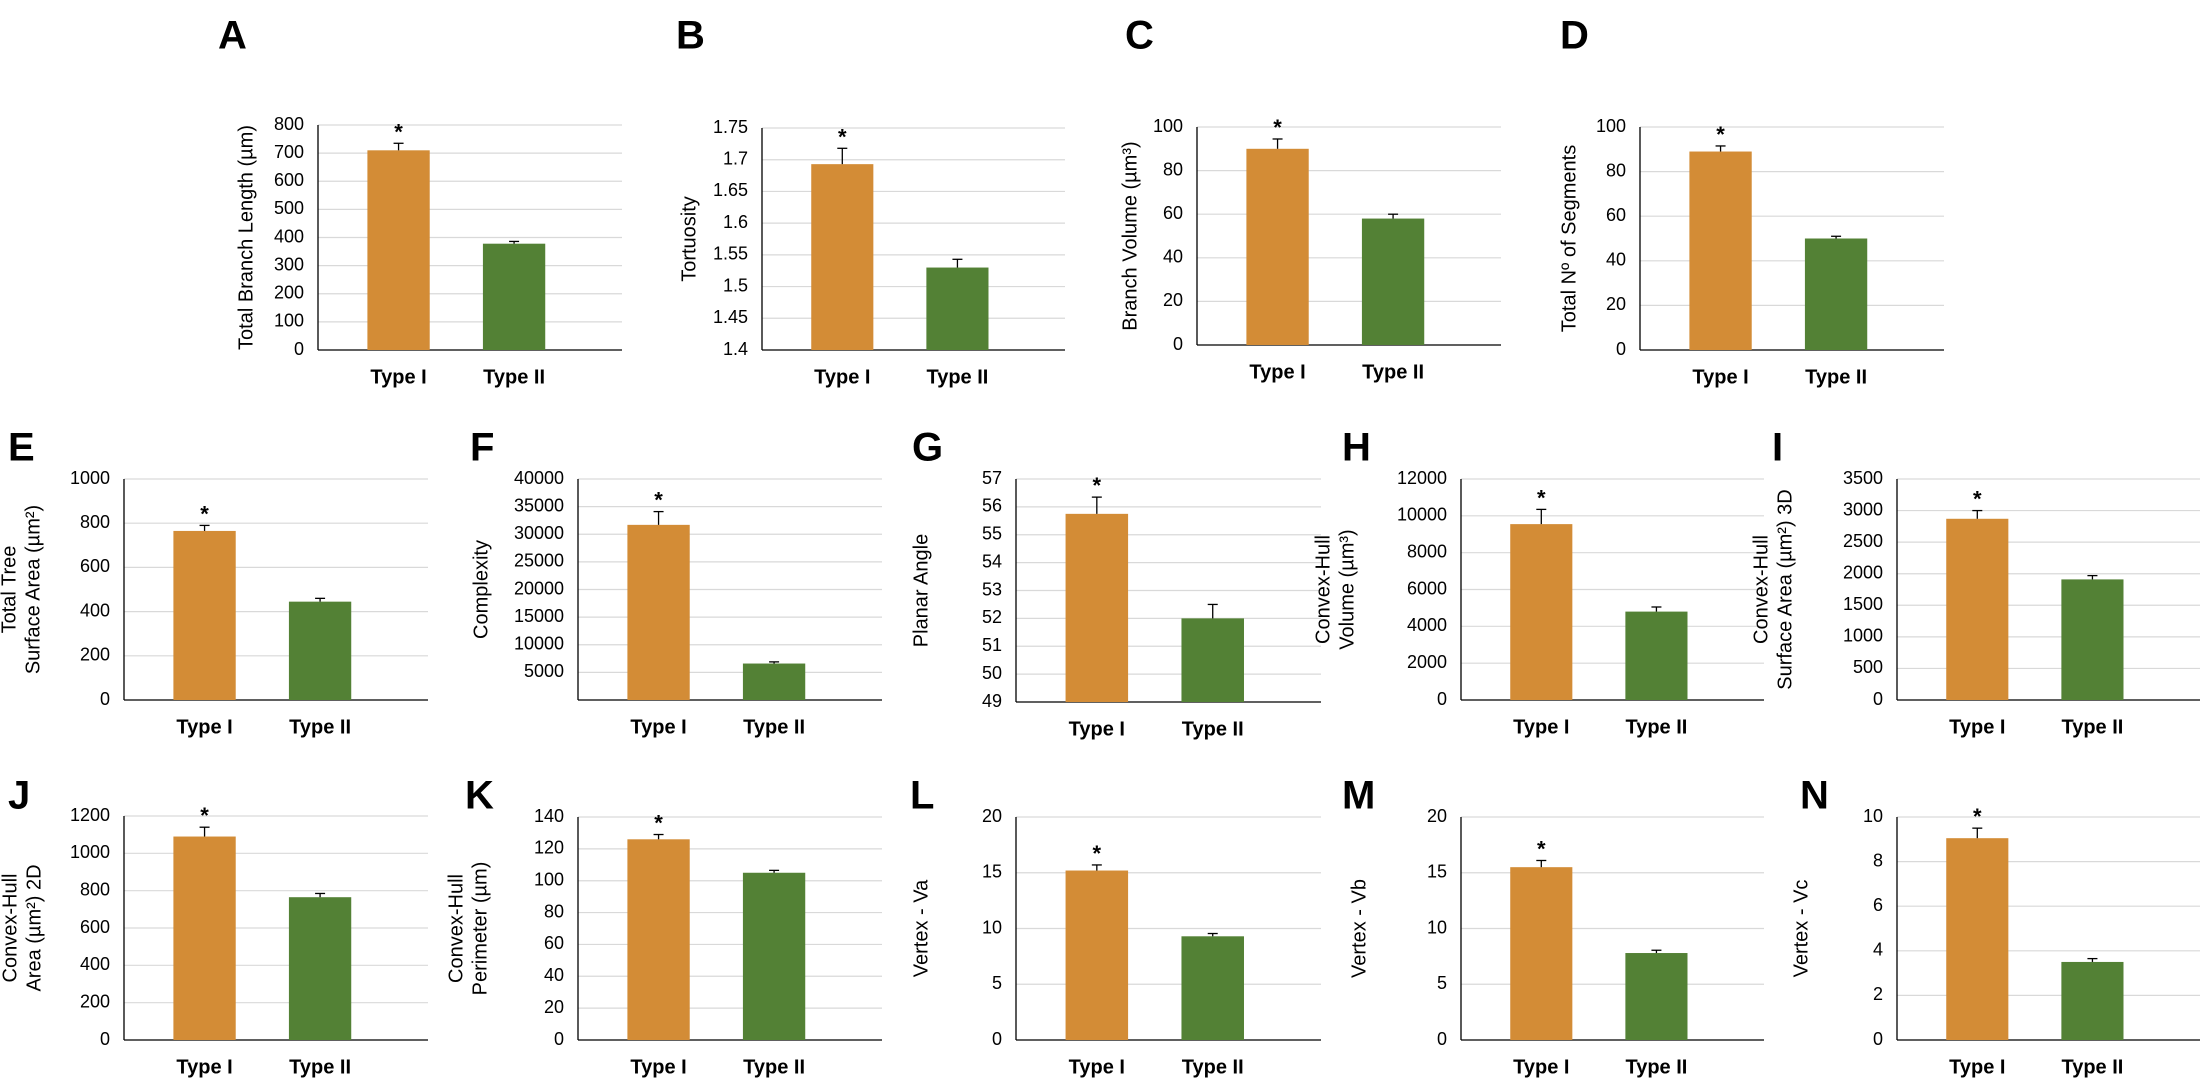  Describe the element at coordinates (539, 561) in the screenshot. I see `y-tick-label: 25000` at that location.